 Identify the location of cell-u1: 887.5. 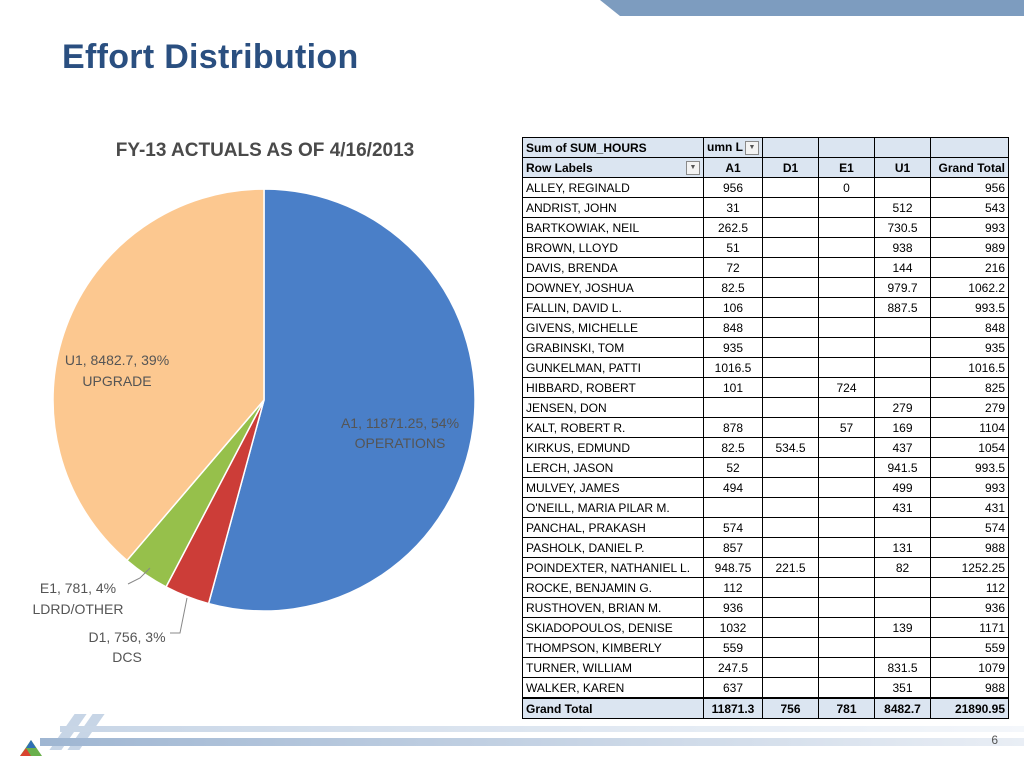
(902, 307).